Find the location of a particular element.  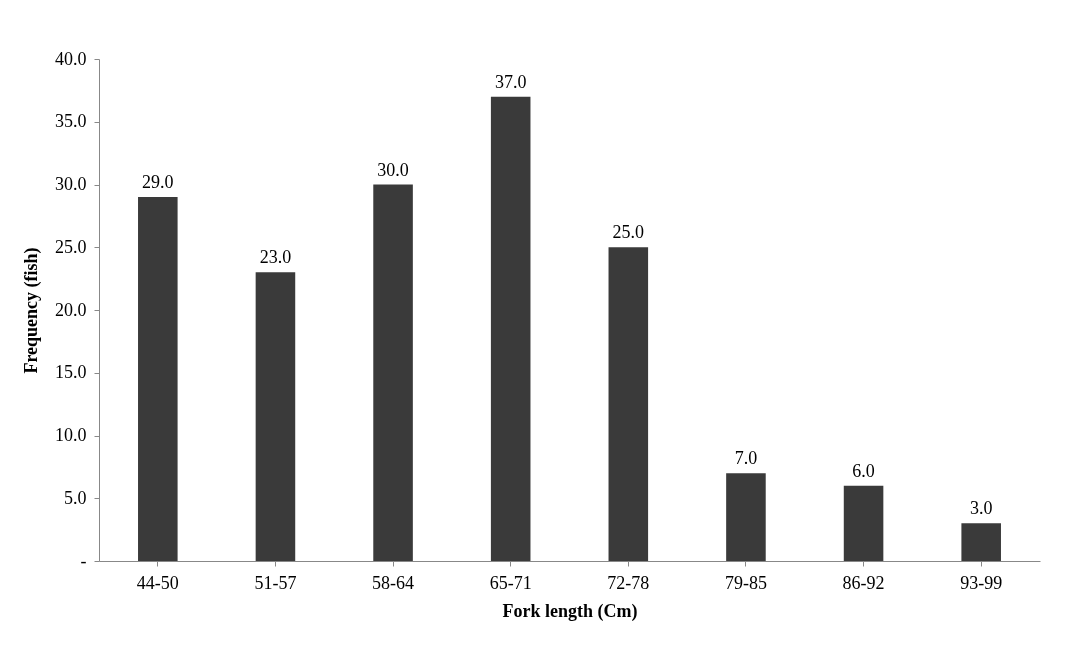

x-tick-label: 79-85 is located at coordinates (745, 582).